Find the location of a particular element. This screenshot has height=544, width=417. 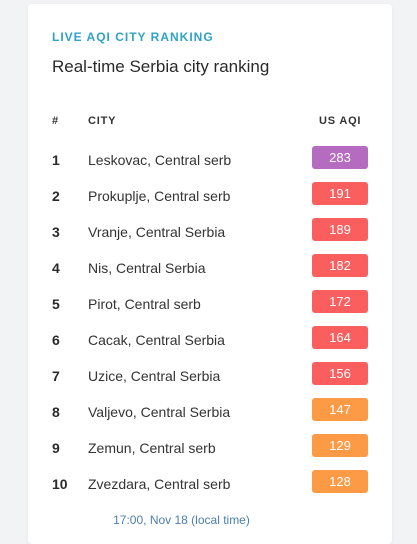

ranking-row: 5 Pirot, Central serb 172 is located at coordinates (210, 306).